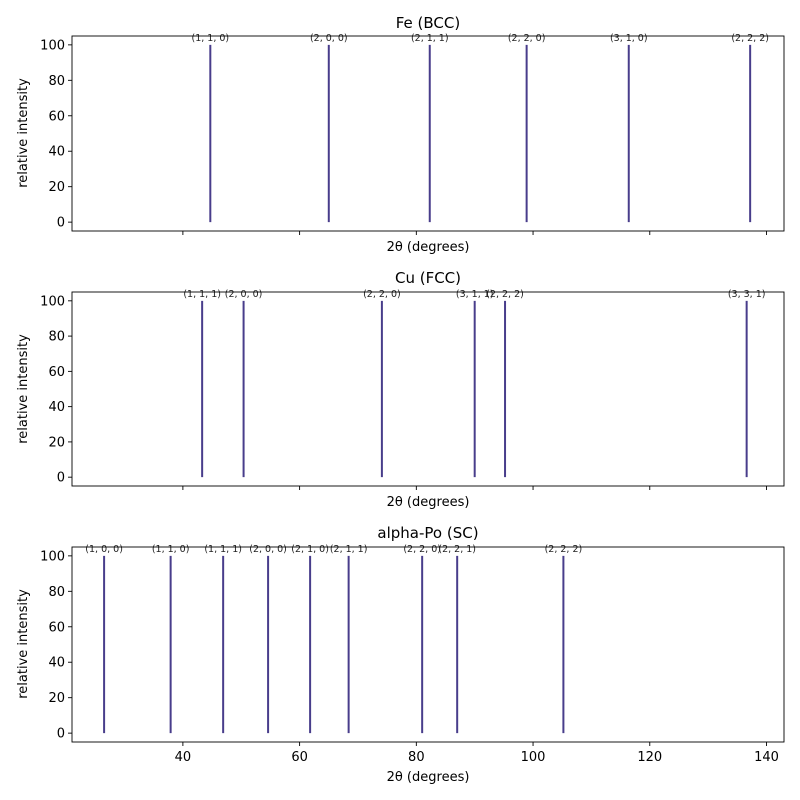 The height and width of the screenshot is (800, 800). What do you see at coordinates (427, 533) in the screenshot?
I see `panel-title: alpha-Po (SC)` at bounding box center [427, 533].